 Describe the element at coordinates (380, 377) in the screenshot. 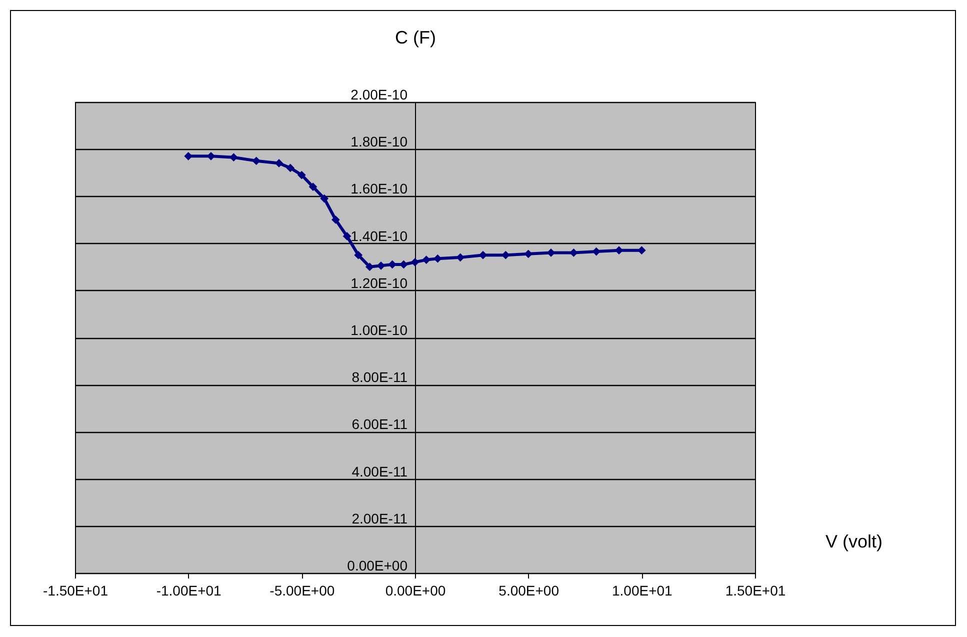

I see `y-tick-label: 8.00E-11` at that location.